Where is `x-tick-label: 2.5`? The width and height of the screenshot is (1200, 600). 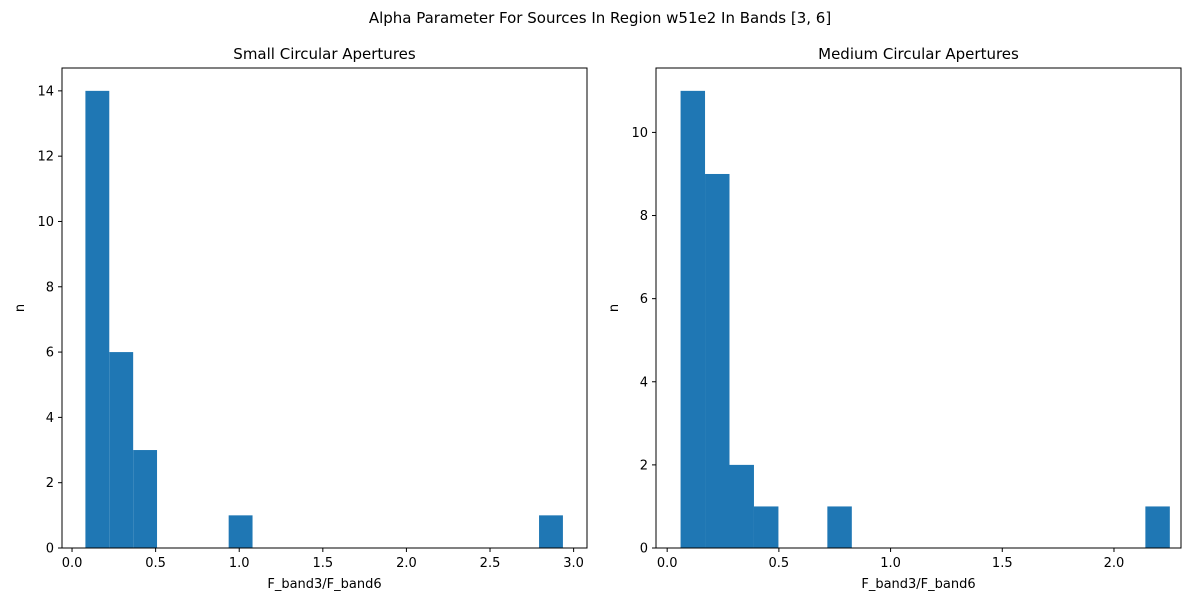
x-tick-label: 2.5 is located at coordinates (490, 563).